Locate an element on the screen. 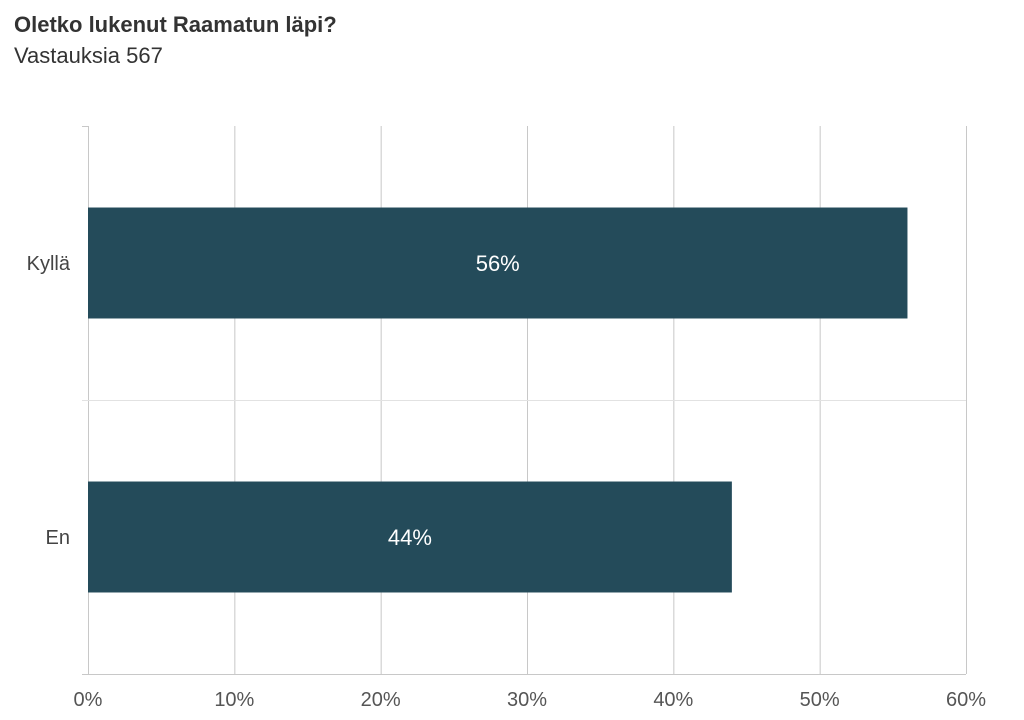 This screenshot has height=720, width=1024. x-tick-label-1: 10% is located at coordinates (234, 700).